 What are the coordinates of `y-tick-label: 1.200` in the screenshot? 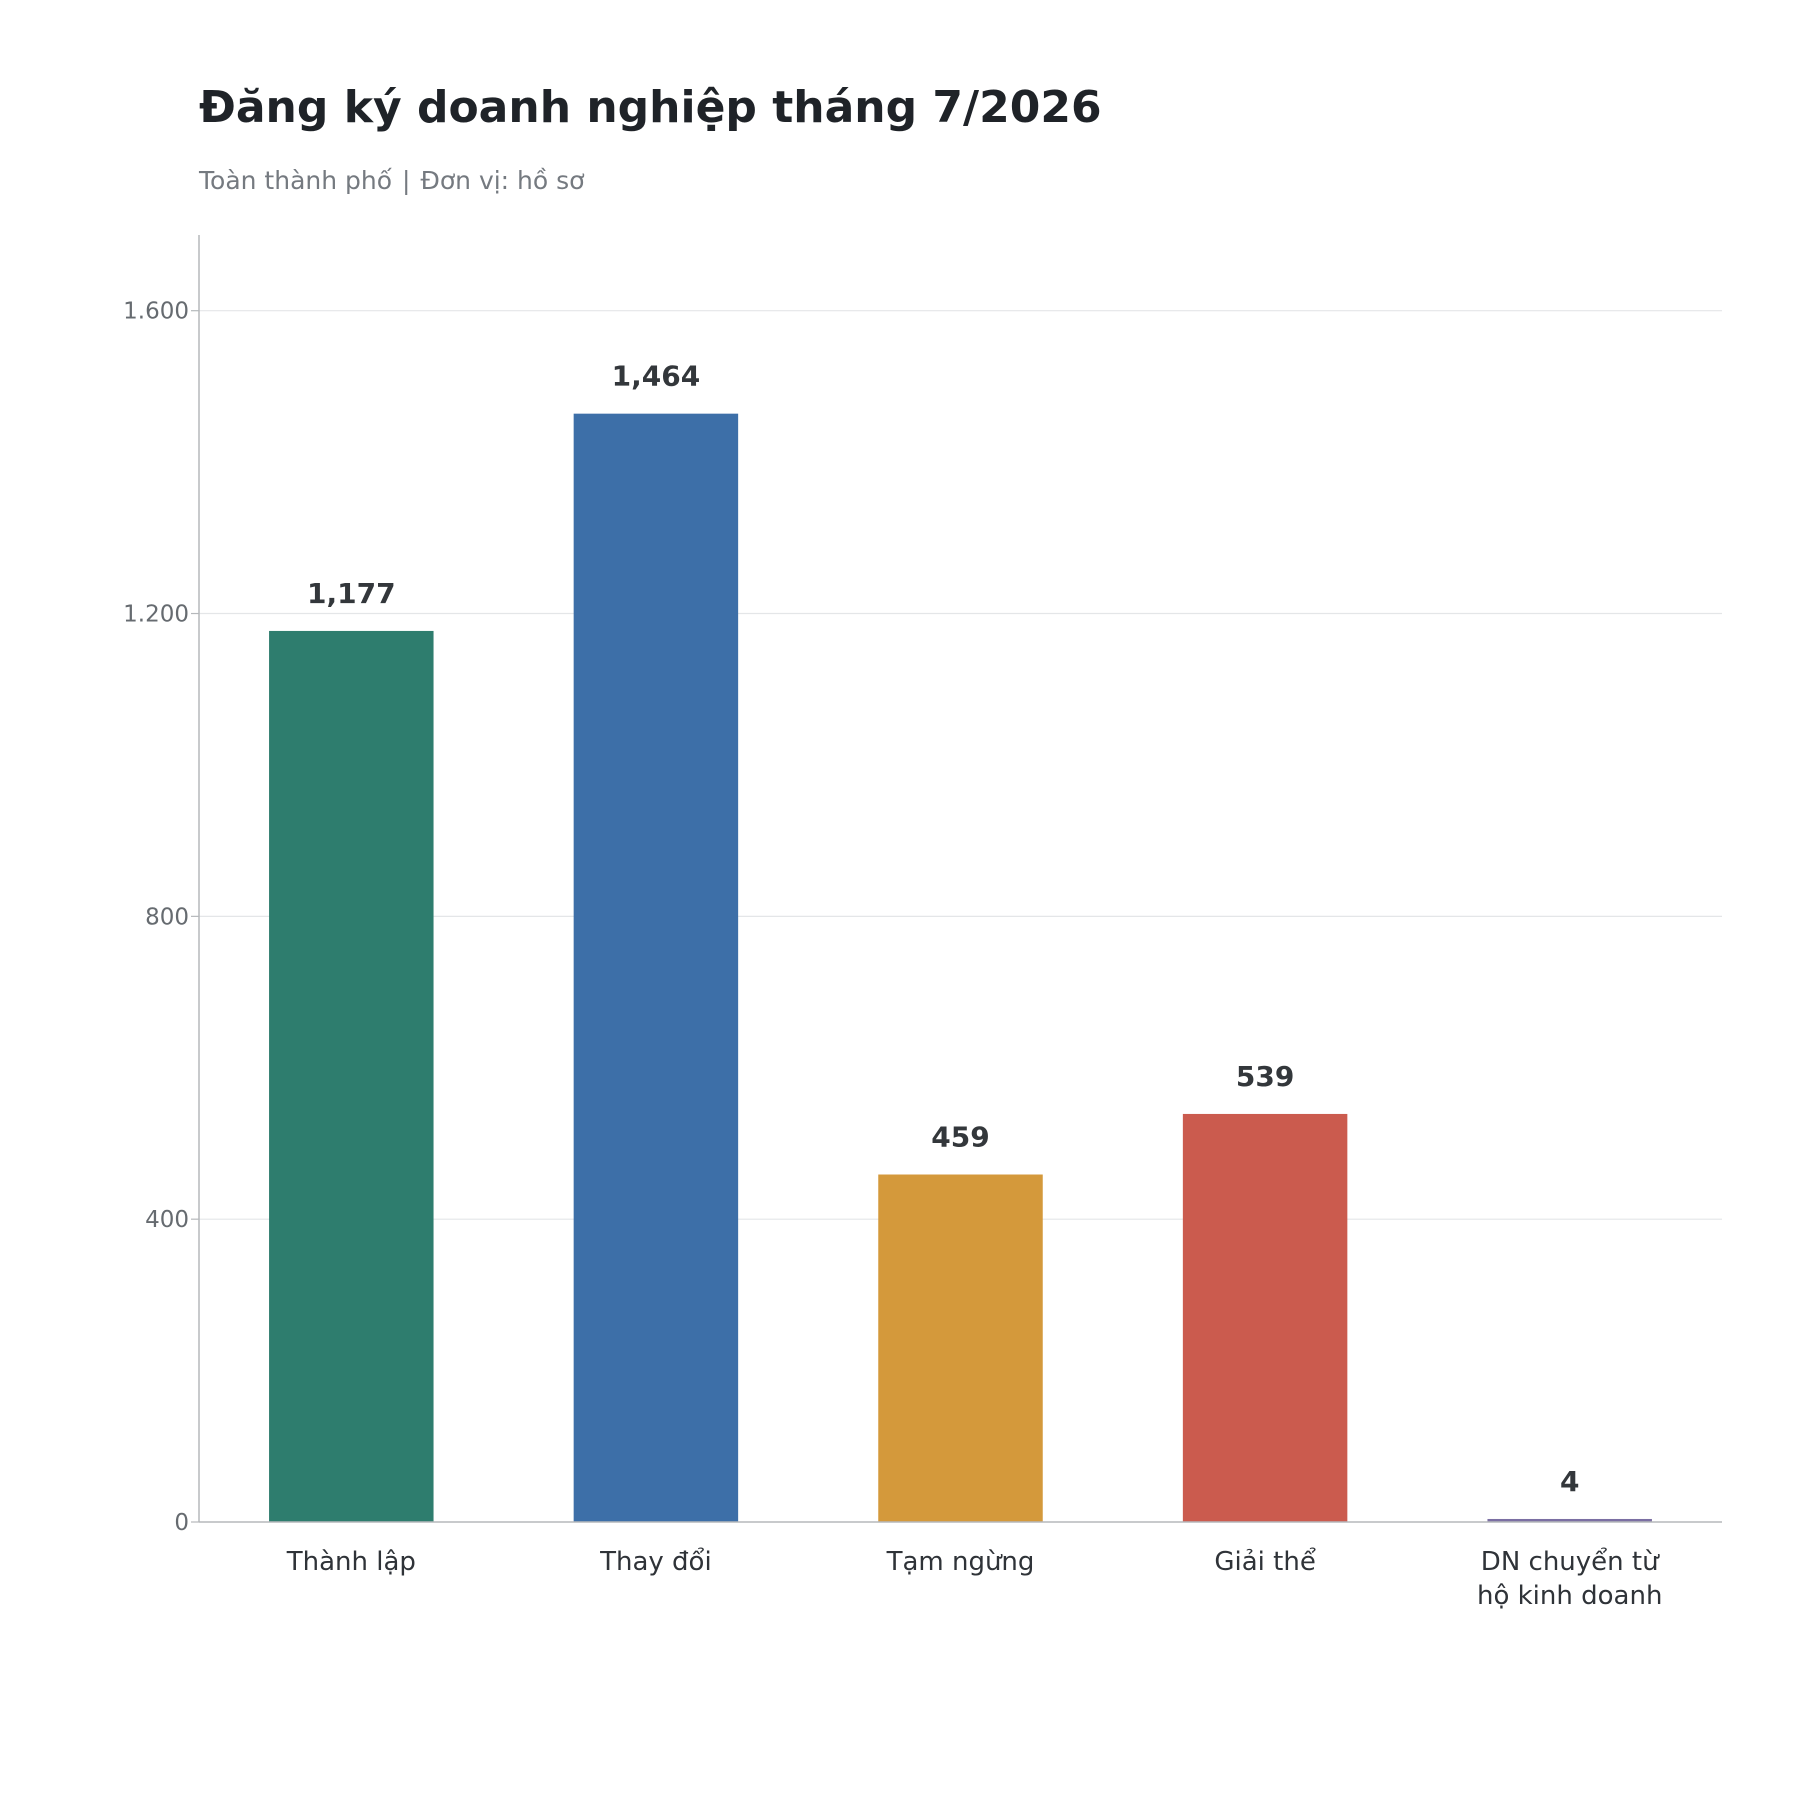 It's located at (156, 615).